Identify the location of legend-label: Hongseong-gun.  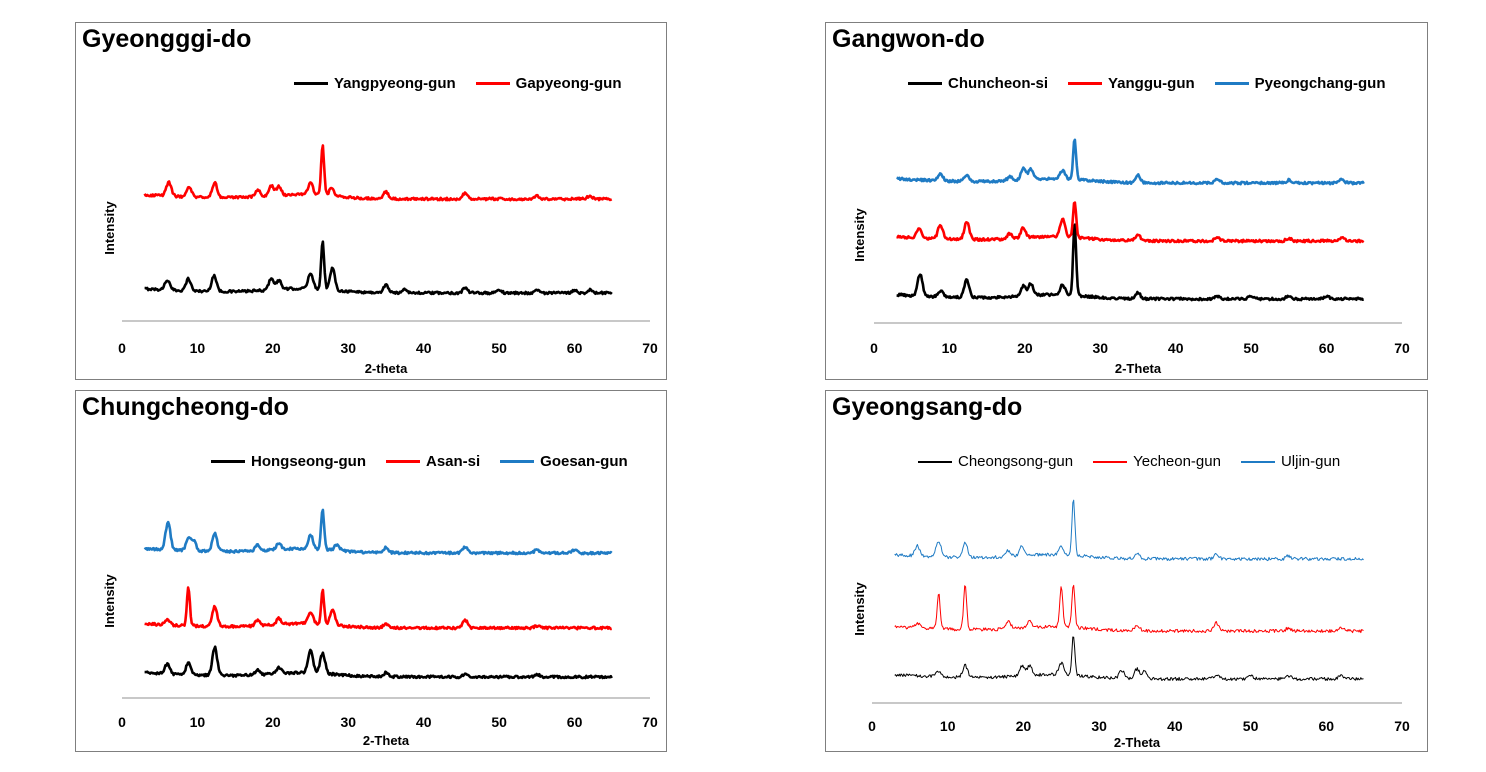
(308, 461).